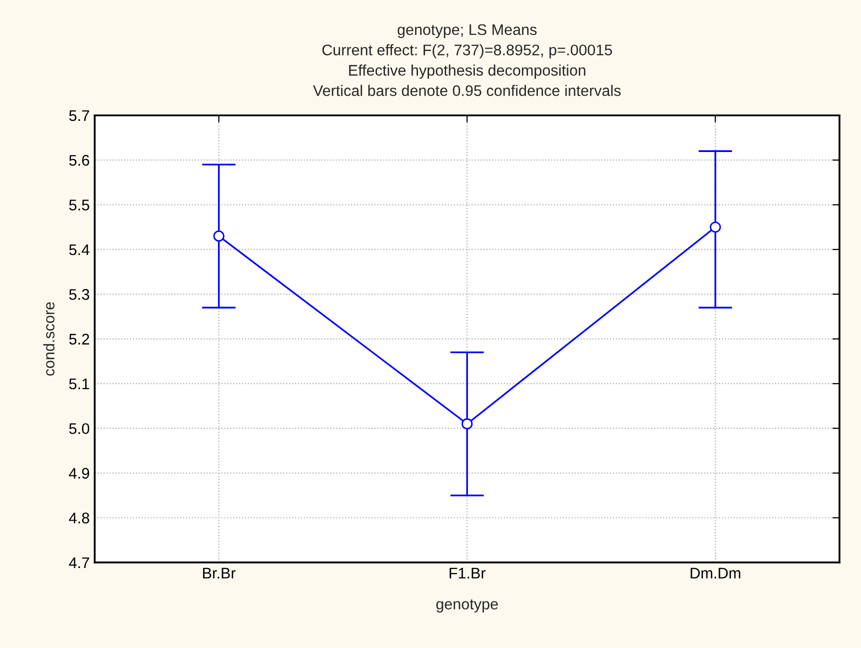  What do you see at coordinates (467, 60) in the screenshot?
I see `chart-title: genotype; LS Means Current effect: F(2, 737)=8.8952, p=.00015 Effective hypothesis decomposition Vertical bars denote 0.95 confidence intervals` at bounding box center [467, 60].